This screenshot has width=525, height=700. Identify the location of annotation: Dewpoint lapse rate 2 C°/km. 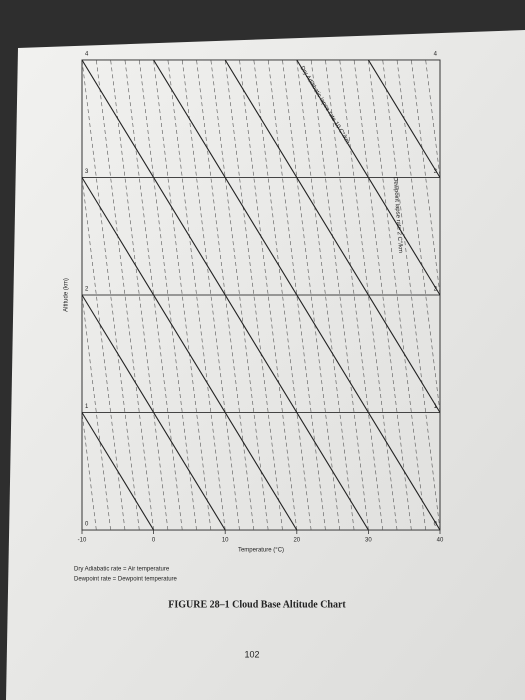
(397, 215).